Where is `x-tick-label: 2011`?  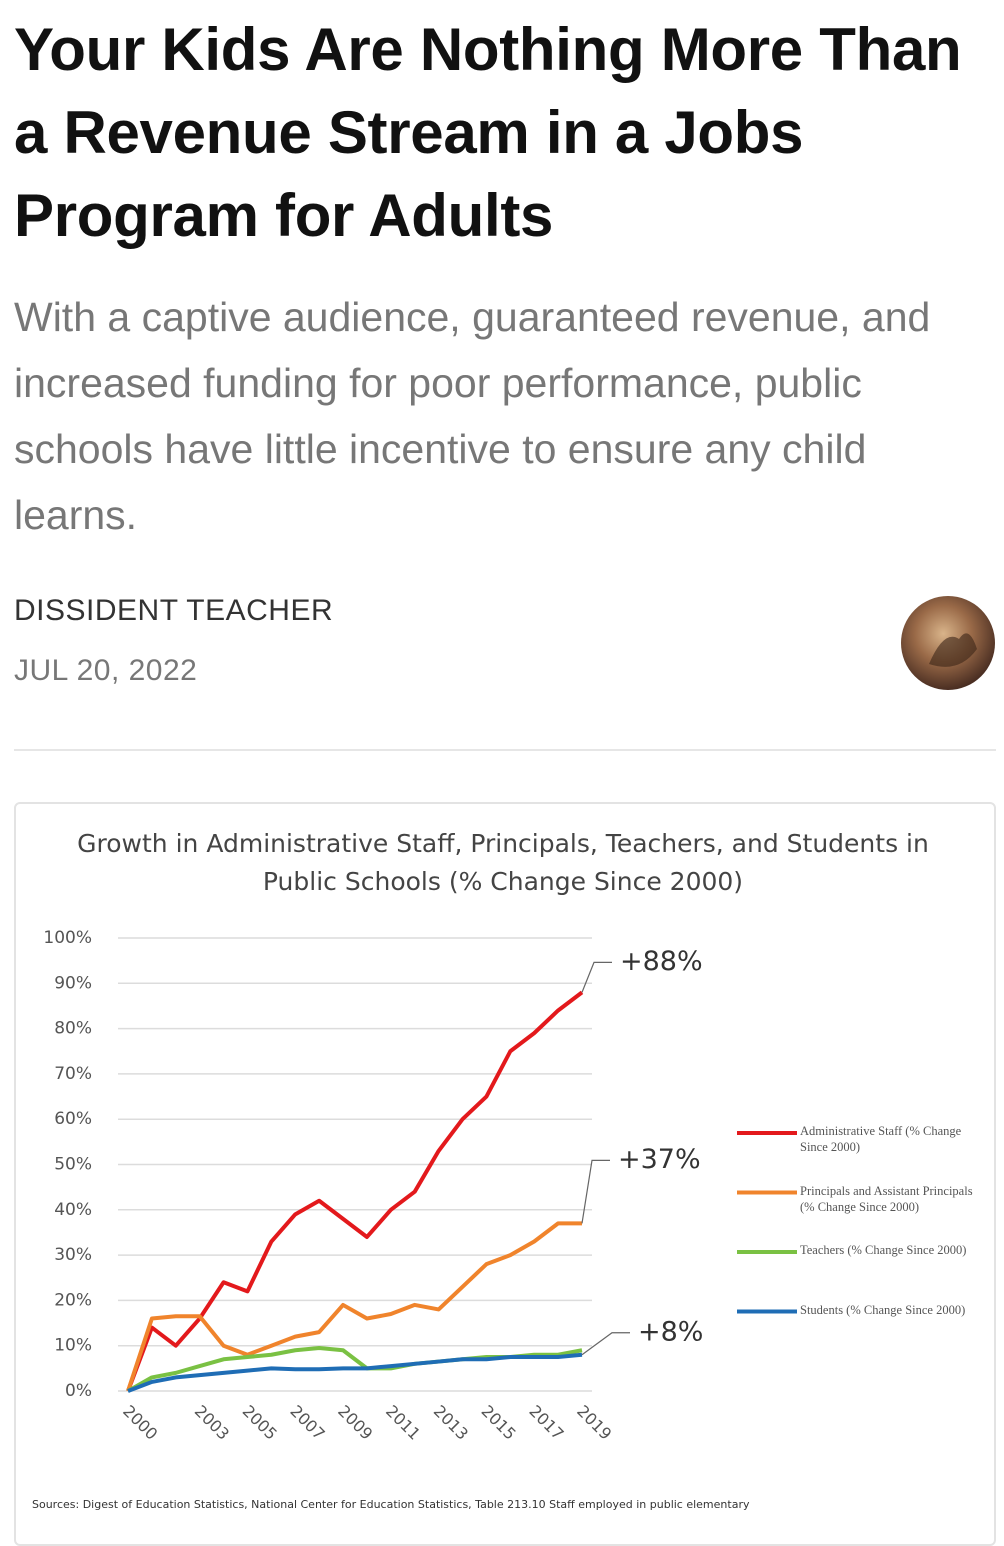
x-tick-label: 2011 is located at coordinates (403, 1422).